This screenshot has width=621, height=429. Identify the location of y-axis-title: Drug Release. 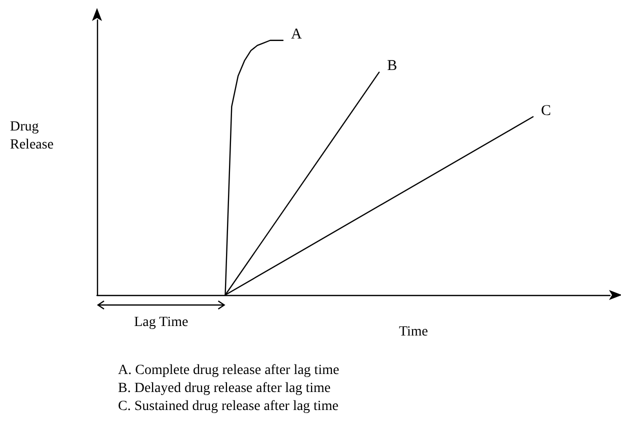
(32, 136).